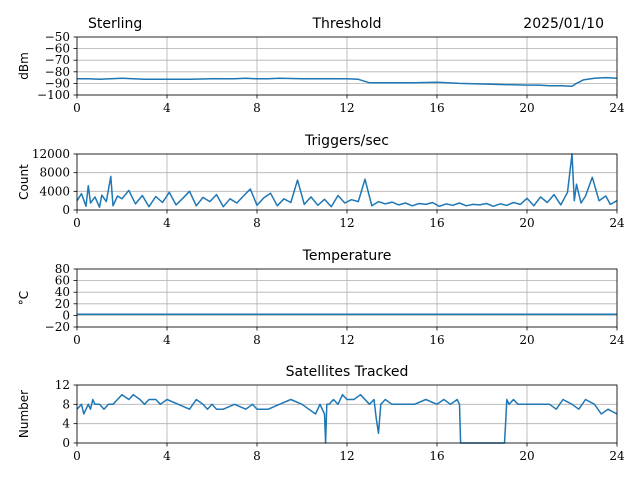  What do you see at coordinates (66, 424) in the screenshot?
I see `y-tick-label: 4` at bounding box center [66, 424].